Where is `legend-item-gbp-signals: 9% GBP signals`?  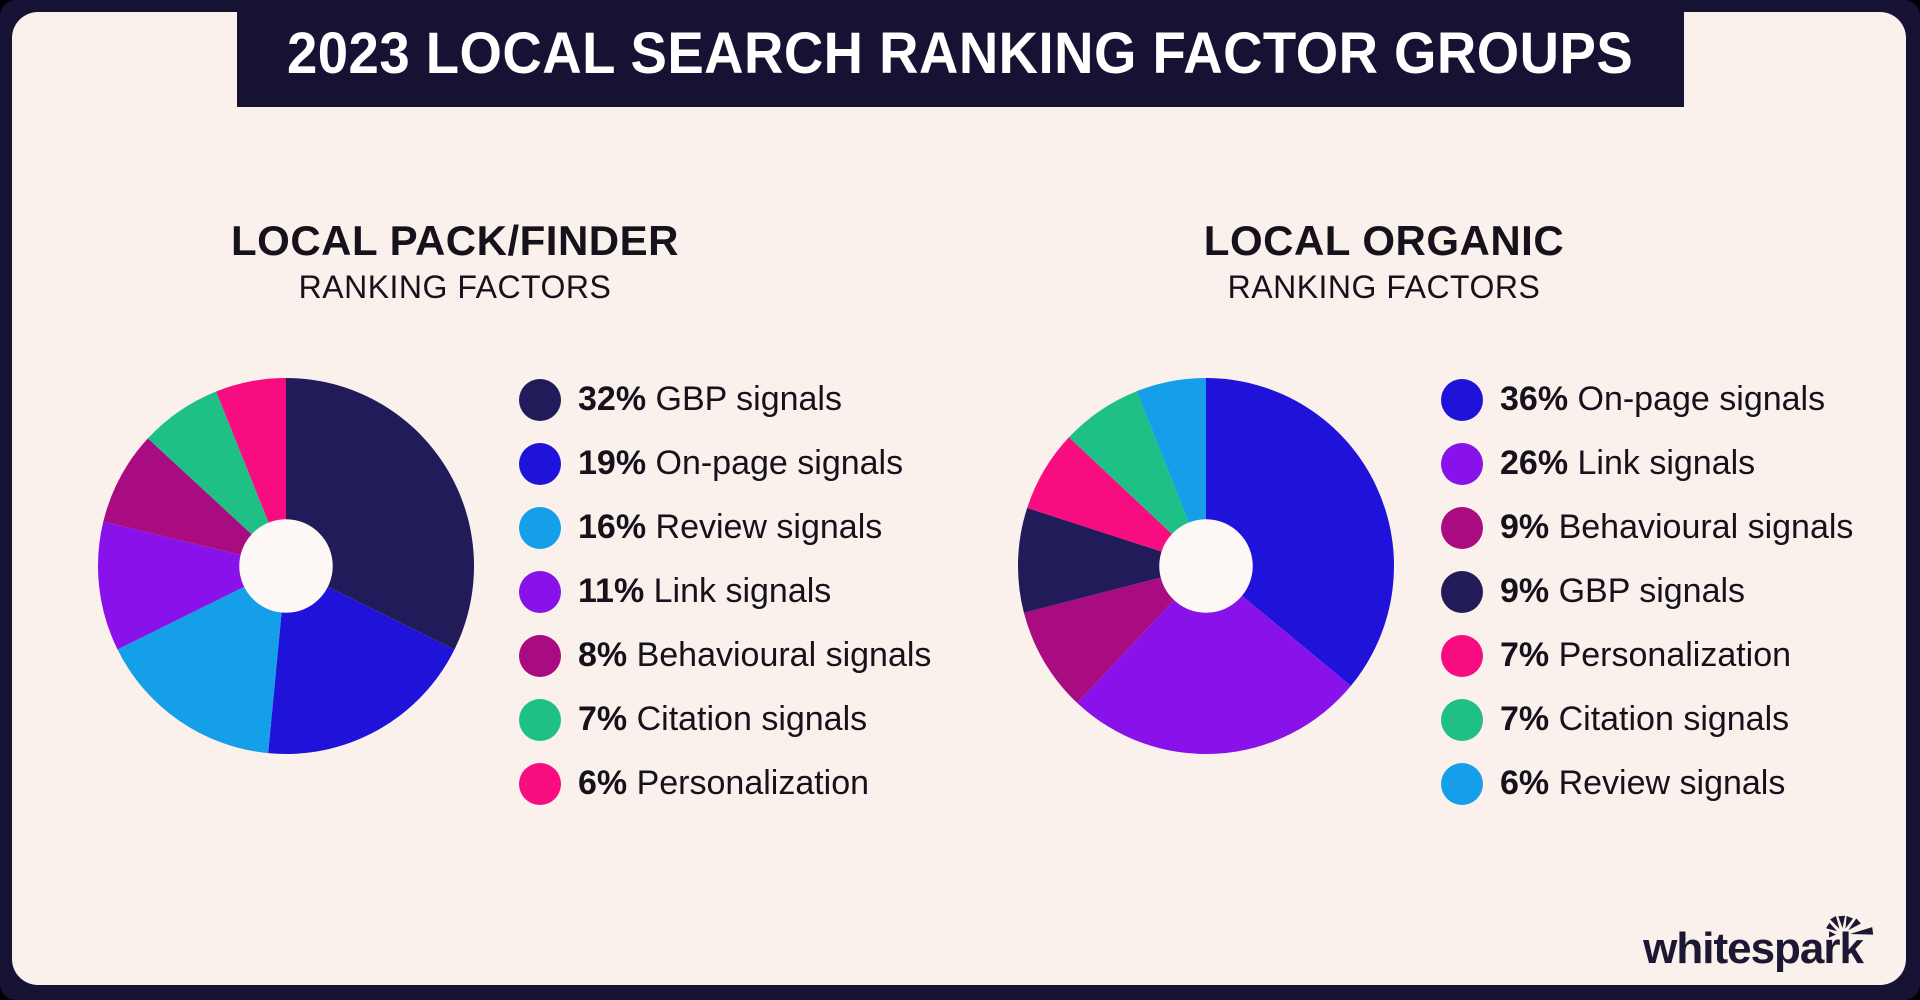 legend-item-gbp-signals: 9% GBP signals is located at coordinates (1647, 591).